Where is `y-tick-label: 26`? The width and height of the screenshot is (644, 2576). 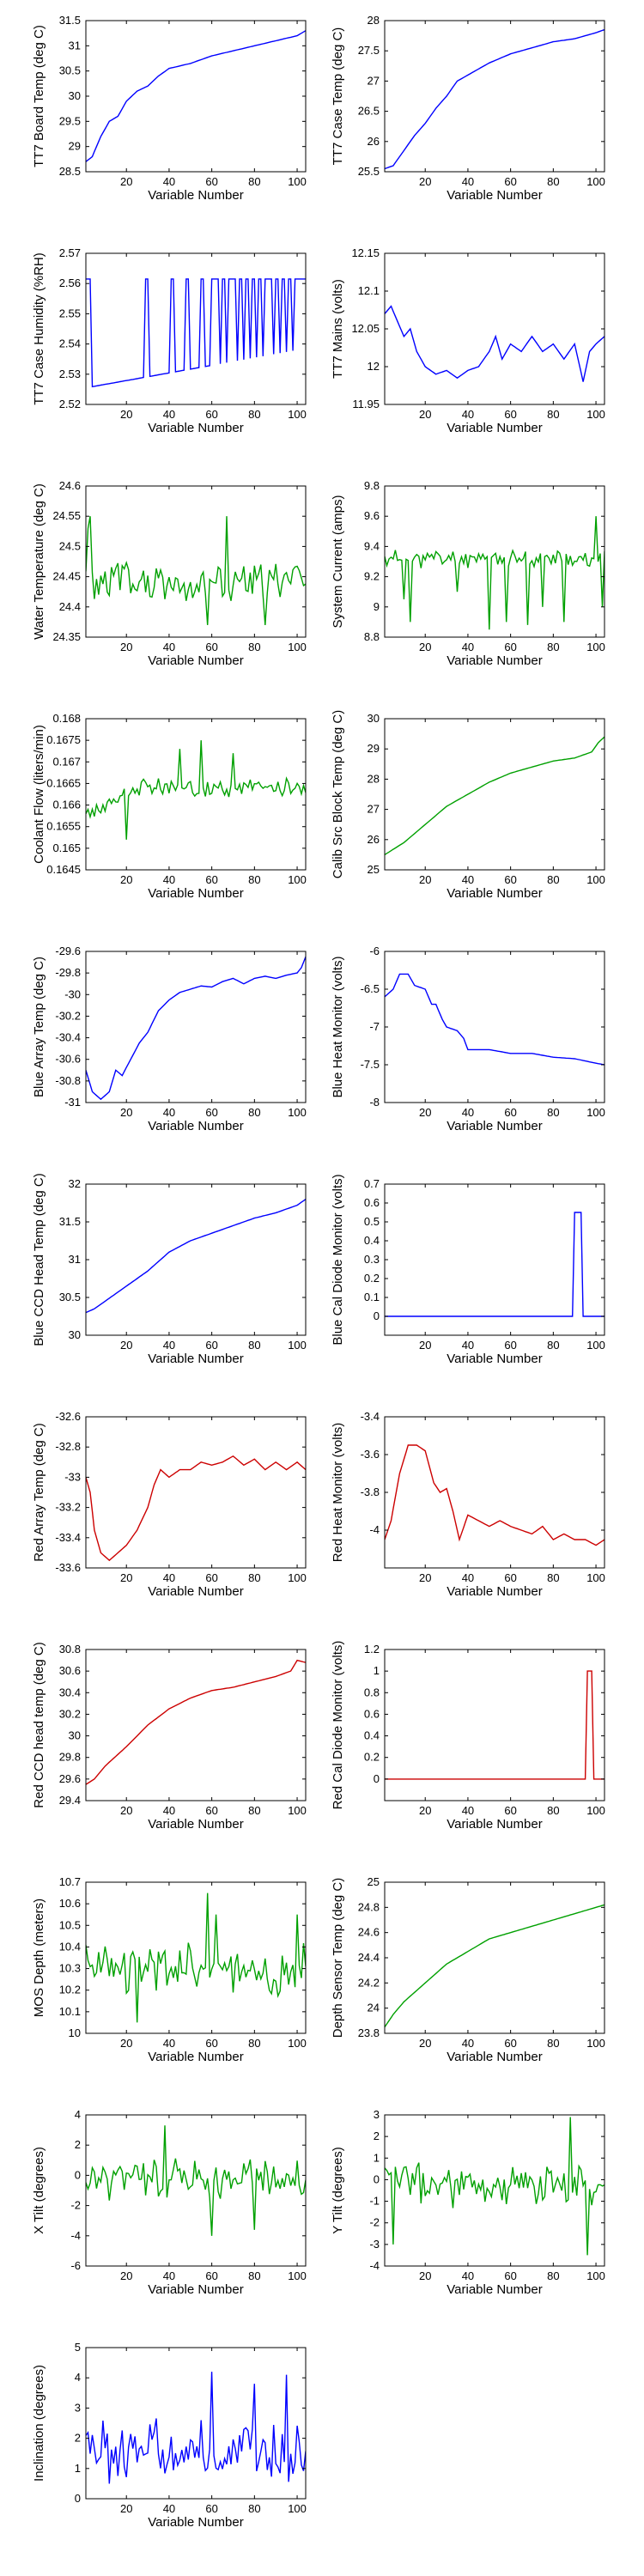
y-tick-label: 26 is located at coordinates (374, 142).